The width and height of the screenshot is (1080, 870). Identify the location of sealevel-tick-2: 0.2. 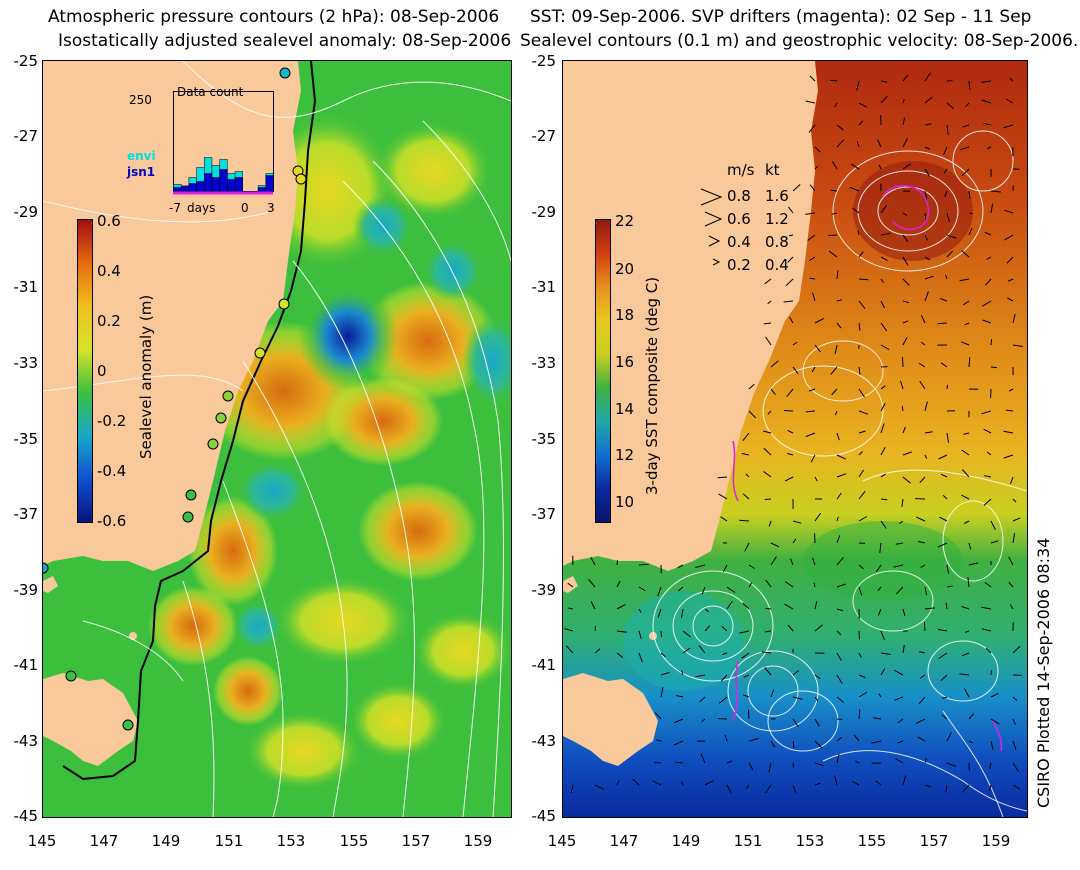
(109, 321).